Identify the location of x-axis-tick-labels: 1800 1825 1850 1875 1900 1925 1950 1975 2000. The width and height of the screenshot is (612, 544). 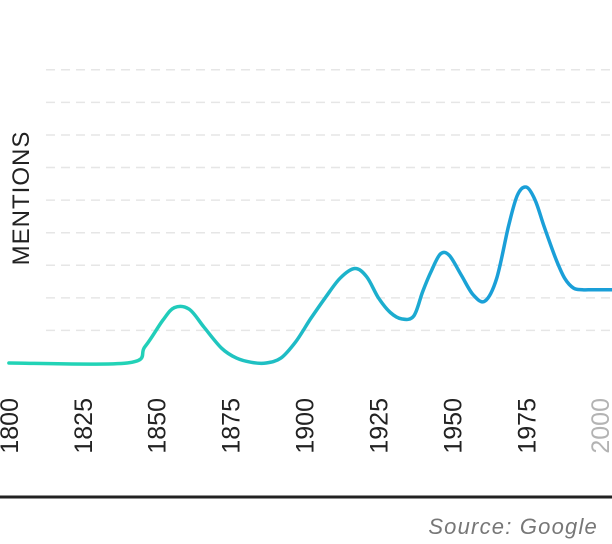
(306, 426).